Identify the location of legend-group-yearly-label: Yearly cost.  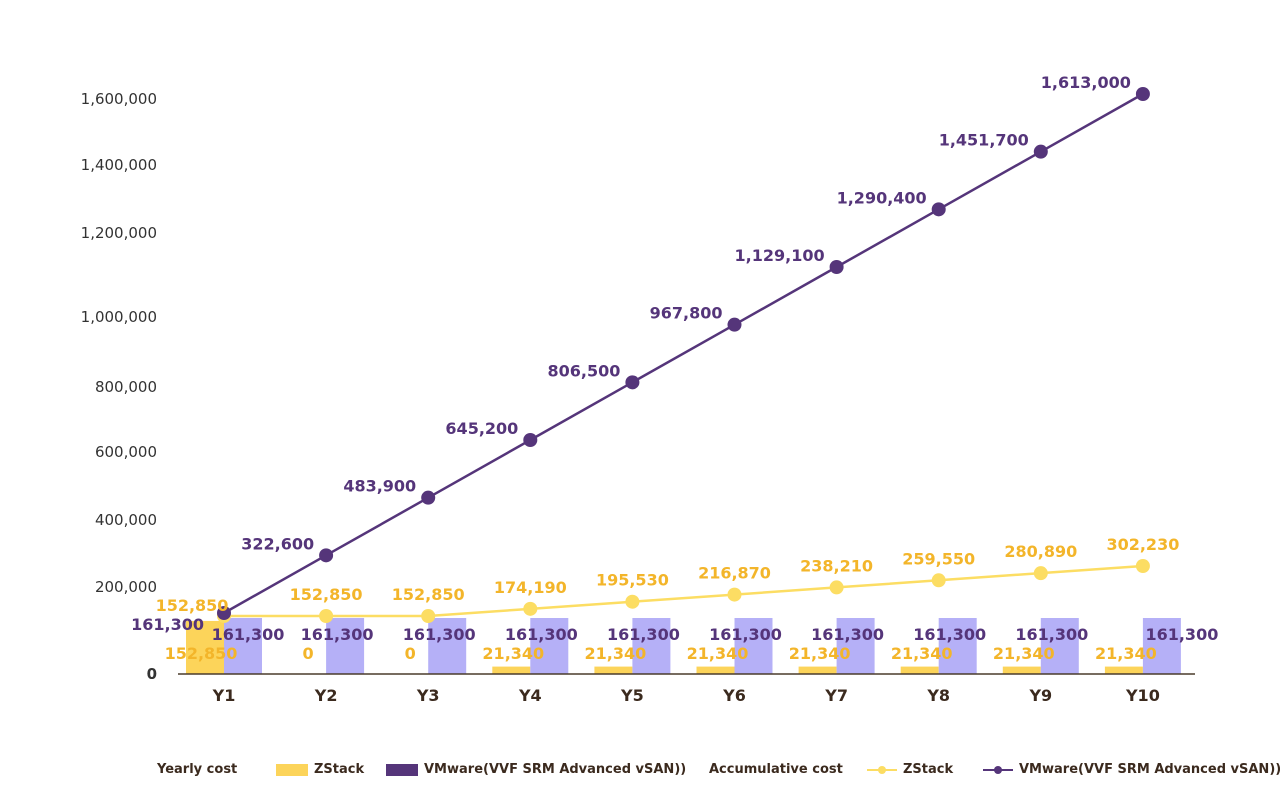
(197, 769).